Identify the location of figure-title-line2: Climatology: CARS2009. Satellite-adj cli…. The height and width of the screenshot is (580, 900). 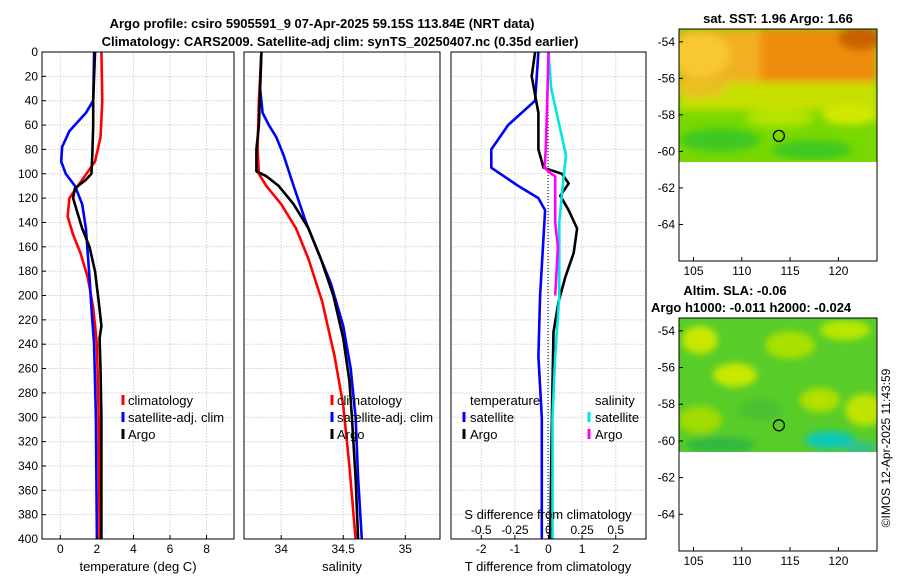
(340, 41).